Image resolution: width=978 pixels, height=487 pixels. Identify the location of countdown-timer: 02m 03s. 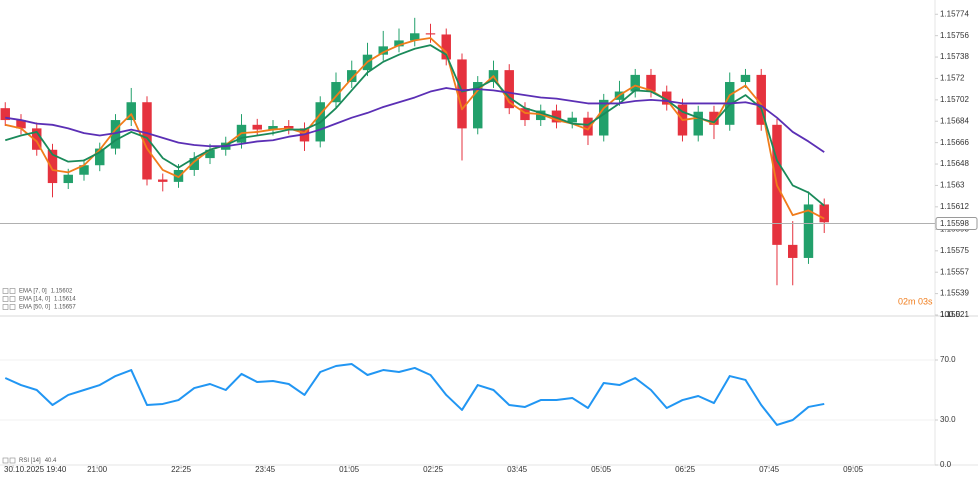
(915, 301).